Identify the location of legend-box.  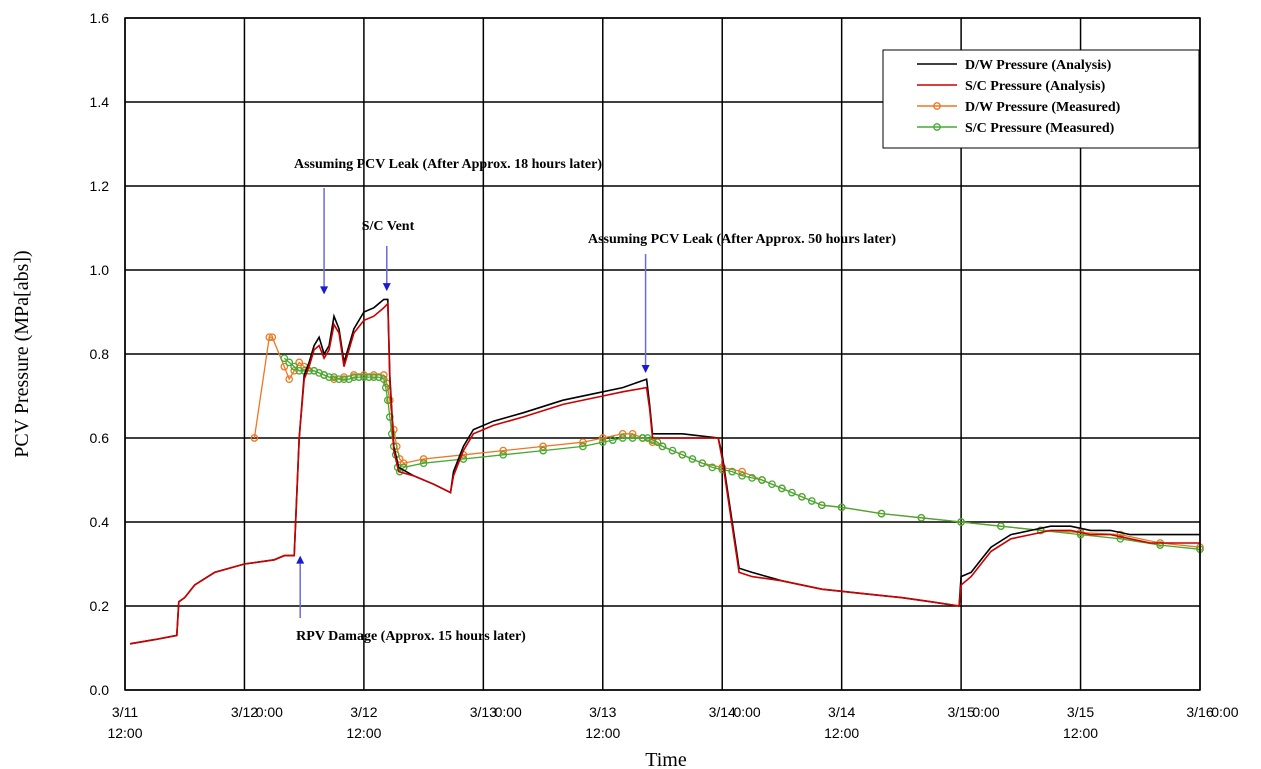
(1041, 99).